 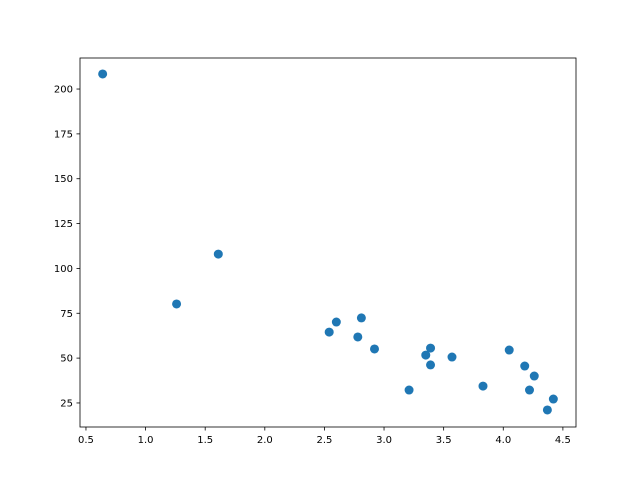 I want to click on x-tick-label: 0.5, so click(x=86, y=440).